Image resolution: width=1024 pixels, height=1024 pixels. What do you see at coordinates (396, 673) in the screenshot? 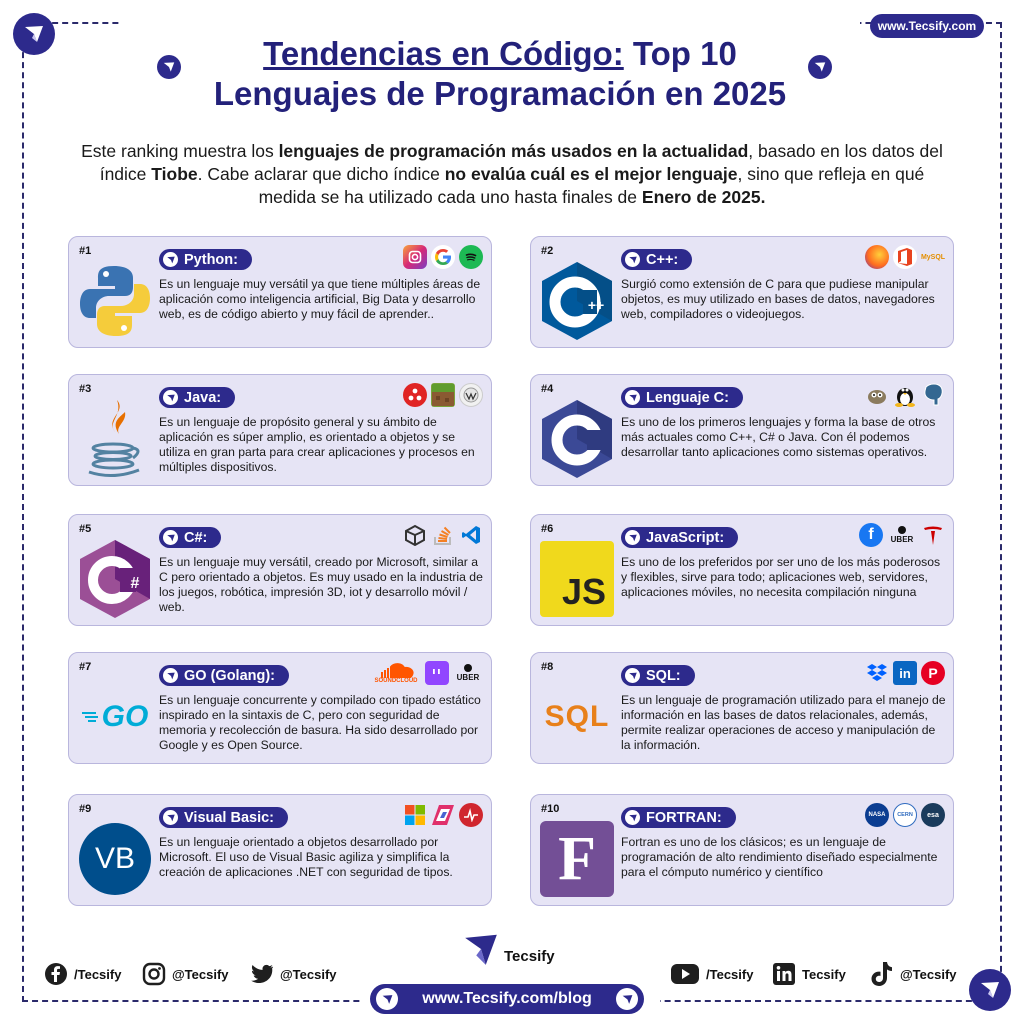
I see `soundcloud-icon: SOUNDCLOUD` at bounding box center [396, 673].